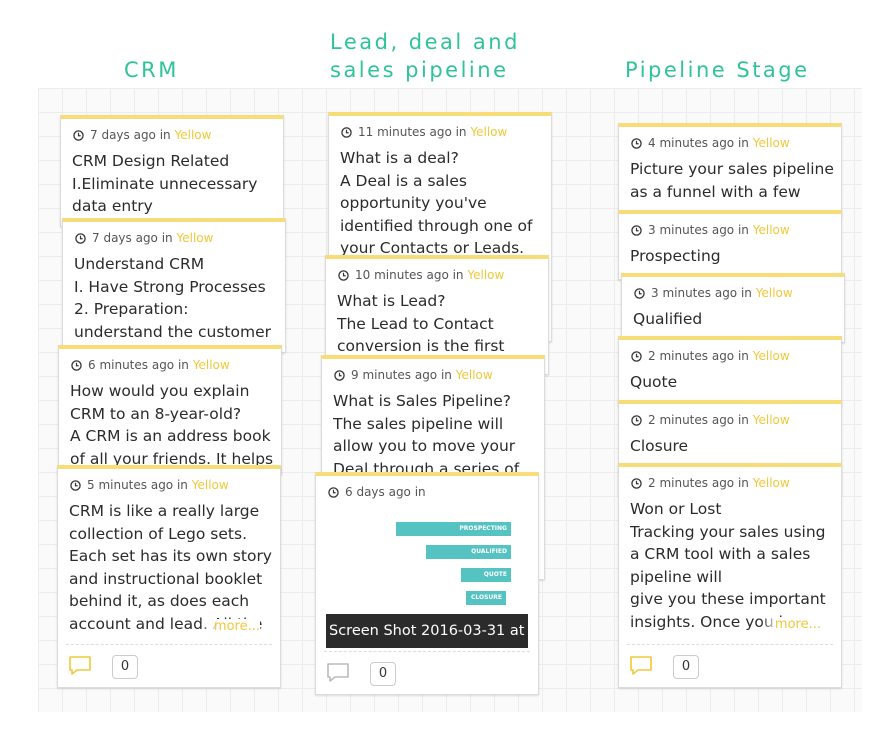 This screenshot has height=744, width=896. Describe the element at coordinates (165, 183) in the screenshot. I see `body-line: I.Eliminate unnecessary` at that location.